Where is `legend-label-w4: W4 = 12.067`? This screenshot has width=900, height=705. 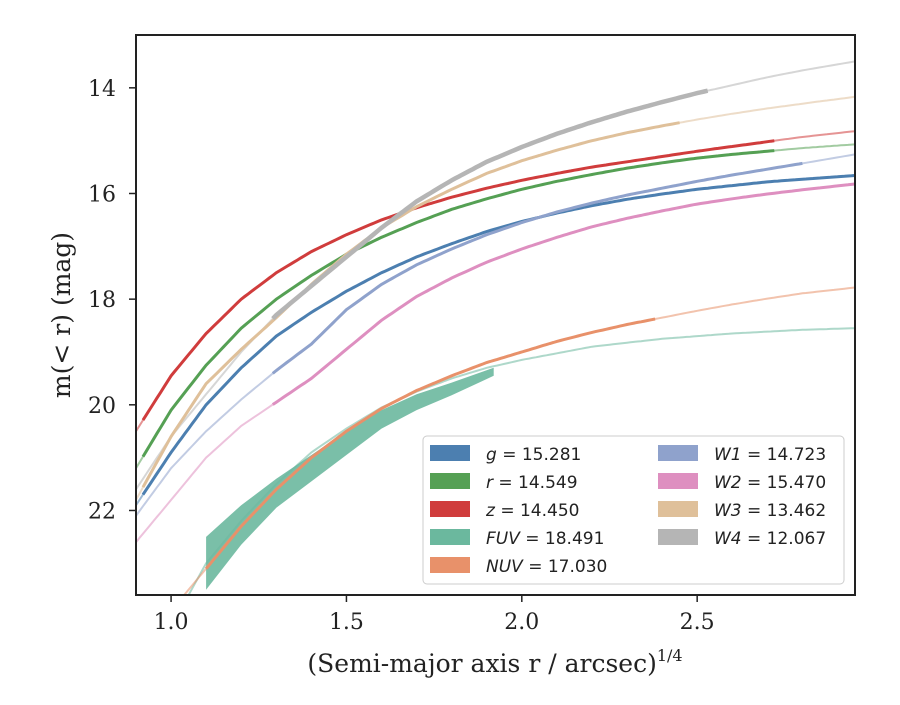 legend-label-w4: W4 = 12.067 is located at coordinates (770, 539).